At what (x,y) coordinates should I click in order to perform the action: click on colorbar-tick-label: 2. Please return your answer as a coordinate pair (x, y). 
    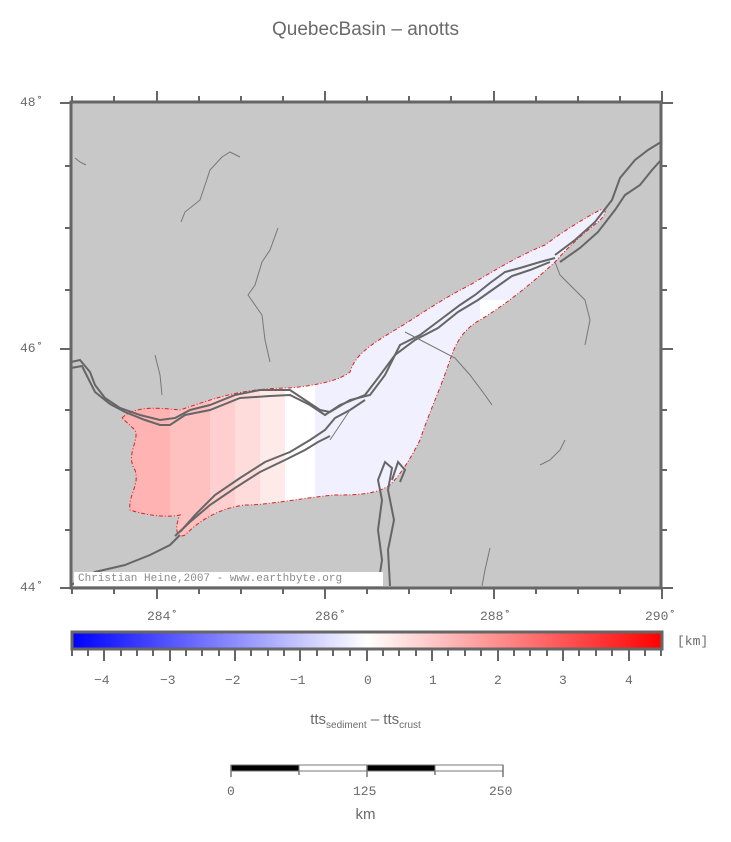
    Looking at the image, I should click on (498, 680).